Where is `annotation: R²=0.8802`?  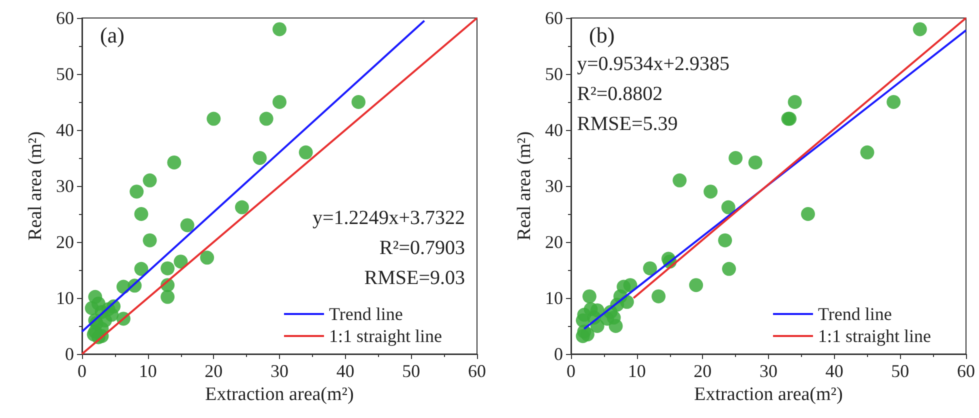 annotation: R²=0.8802 is located at coordinates (620, 94).